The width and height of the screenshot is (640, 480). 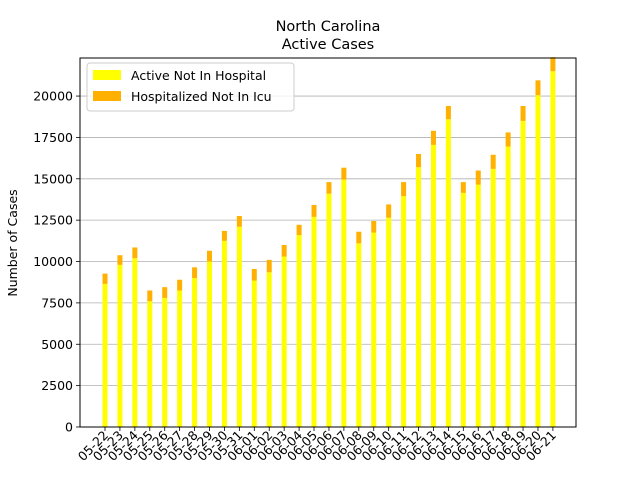 What do you see at coordinates (328, 45) in the screenshot?
I see `chart-subtitle: Active Cases` at bounding box center [328, 45].